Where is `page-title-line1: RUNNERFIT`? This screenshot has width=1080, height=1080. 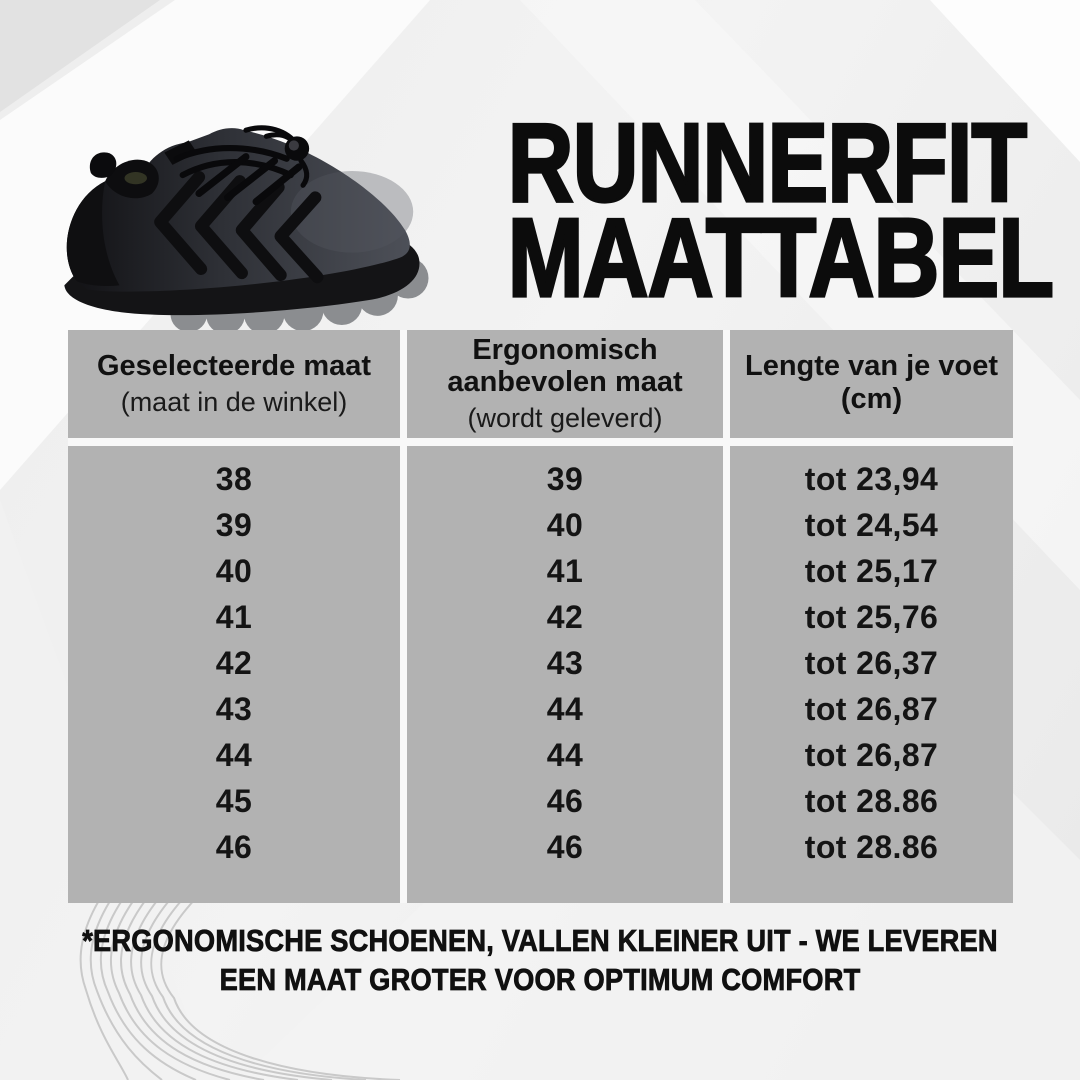
page-title-line1: RUNNERFIT is located at coordinates (767, 163).